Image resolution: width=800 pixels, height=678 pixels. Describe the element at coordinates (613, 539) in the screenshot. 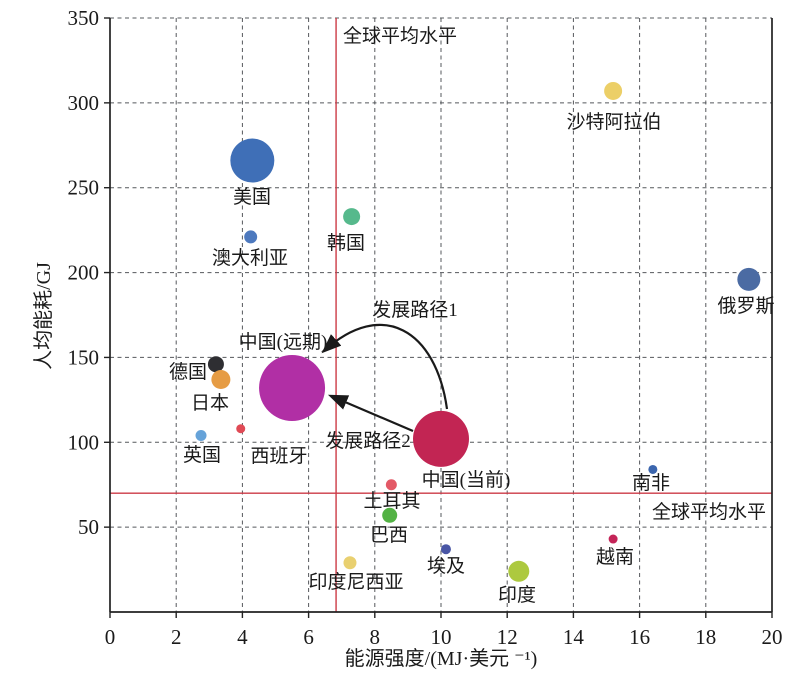

I see `bubble-vietnam` at that location.